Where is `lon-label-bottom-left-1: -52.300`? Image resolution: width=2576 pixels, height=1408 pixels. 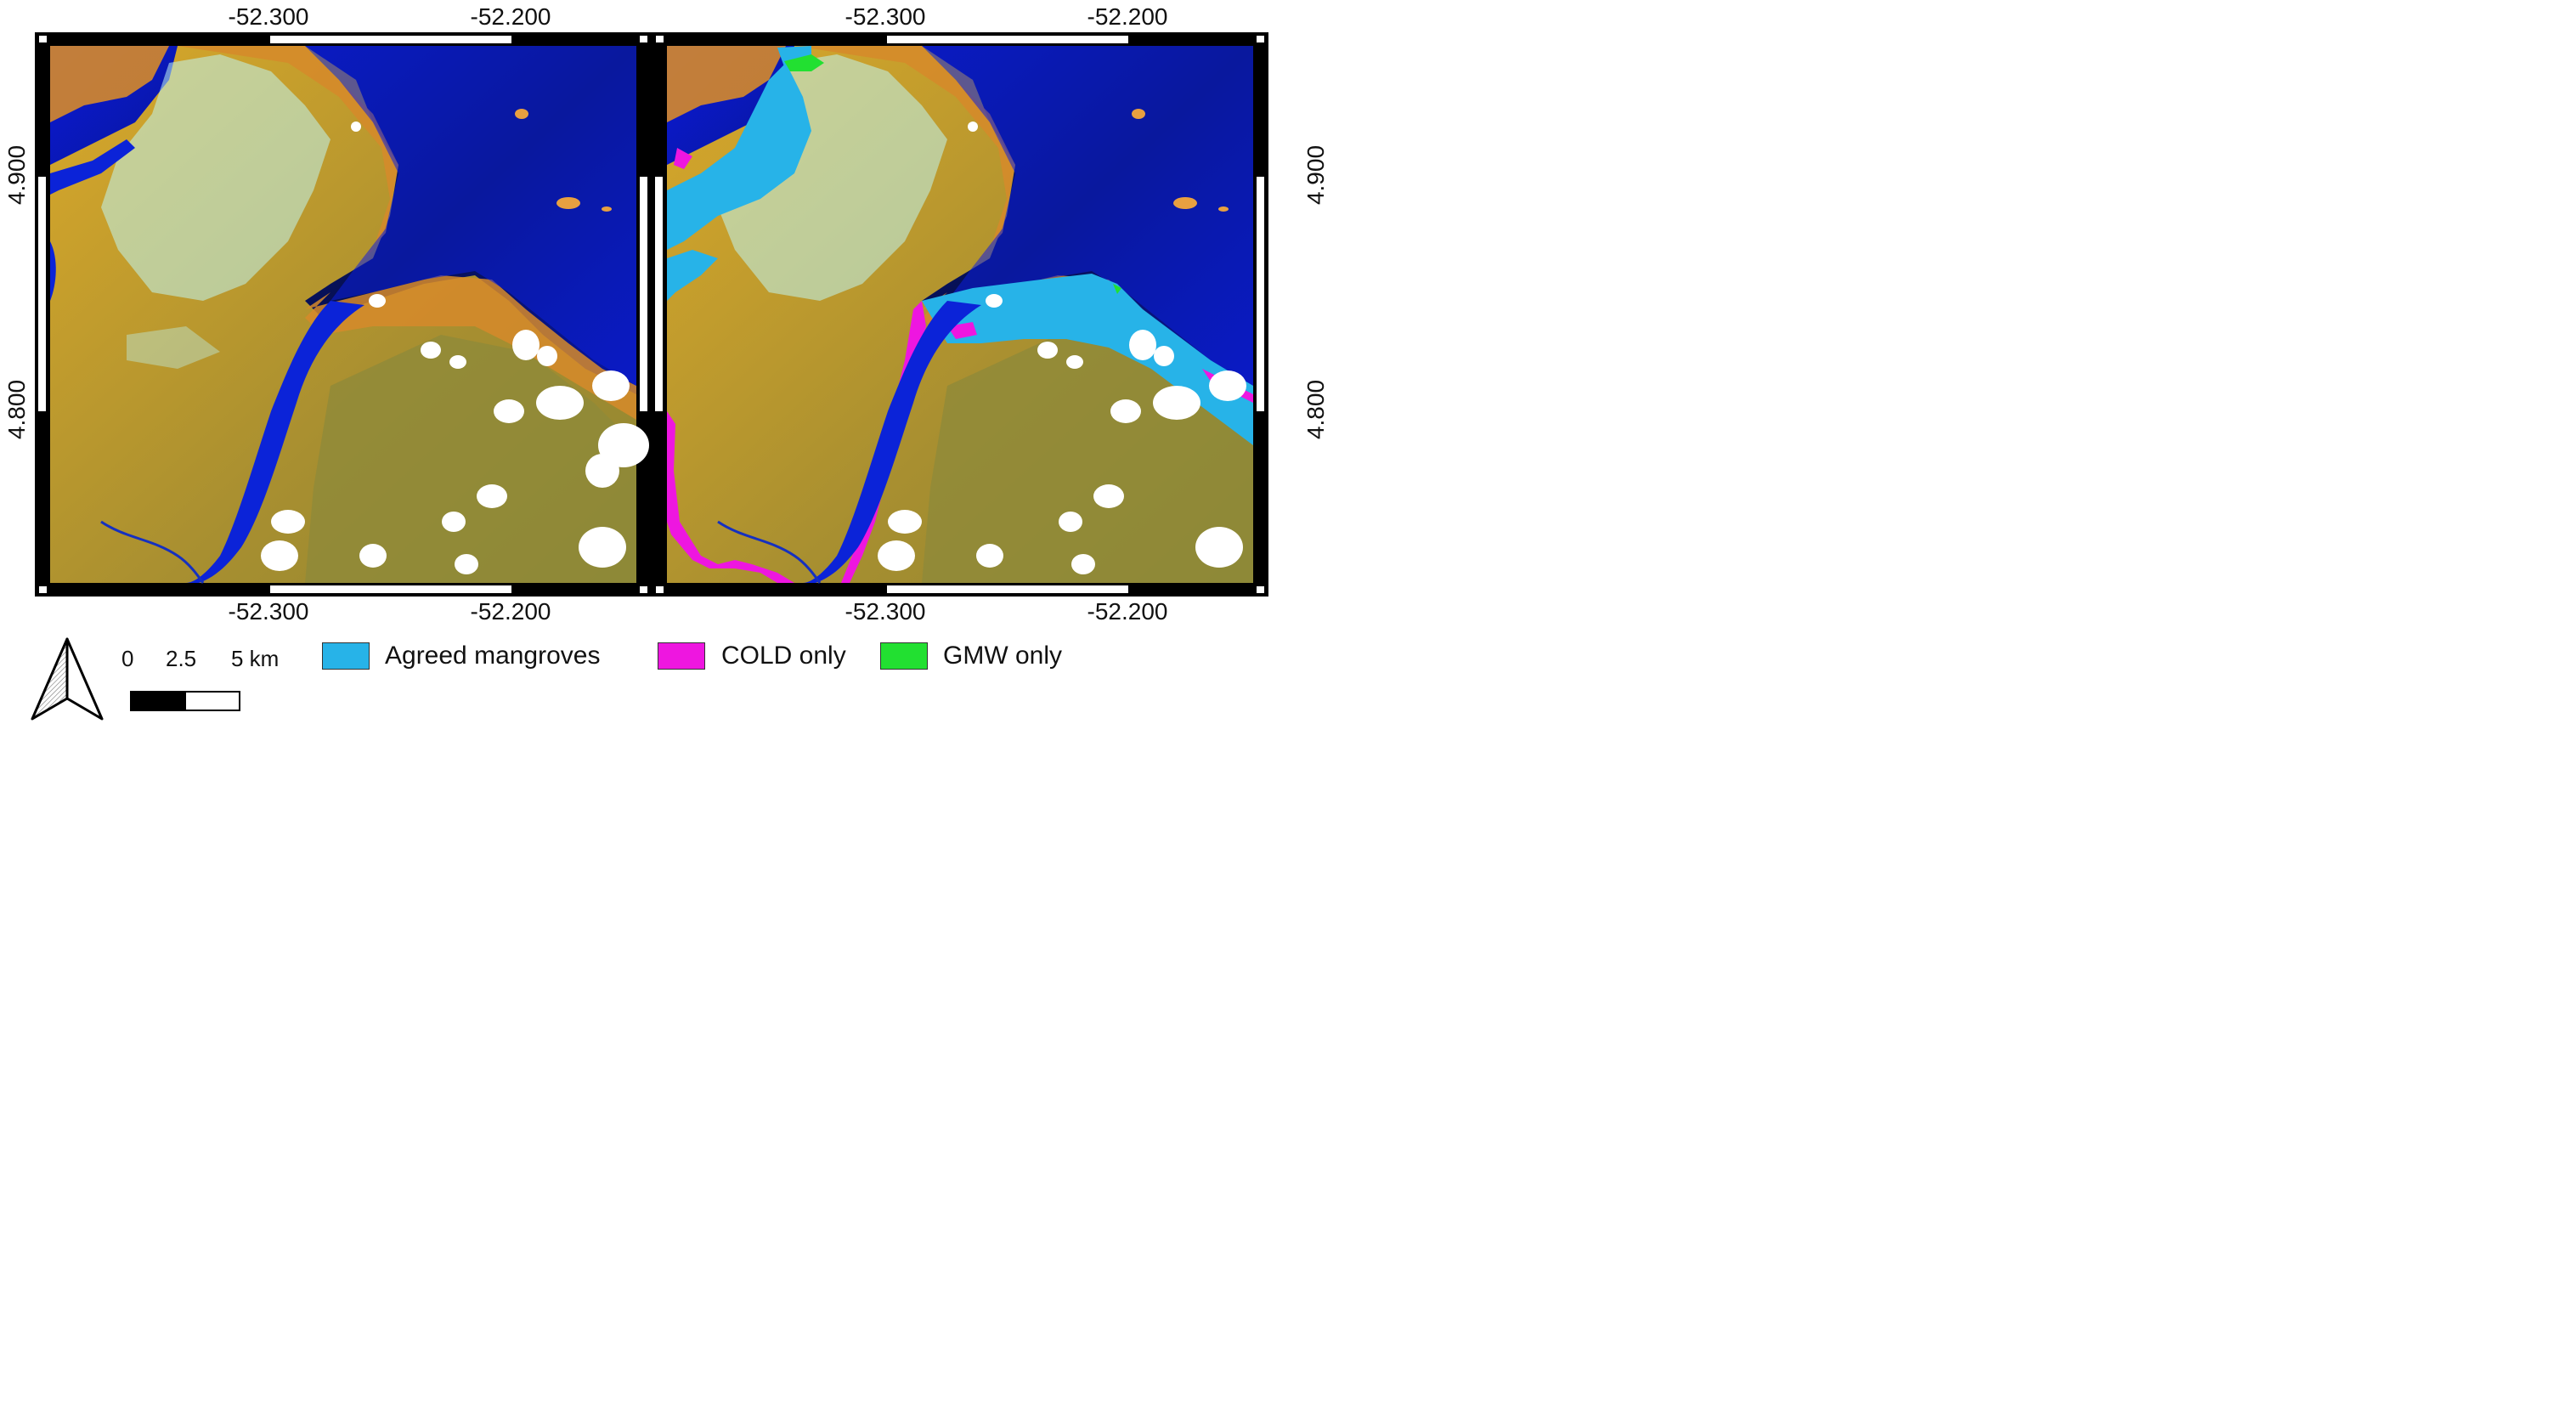 lon-label-bottom-left-1: -52.300 is located at coordinates (268, 611).